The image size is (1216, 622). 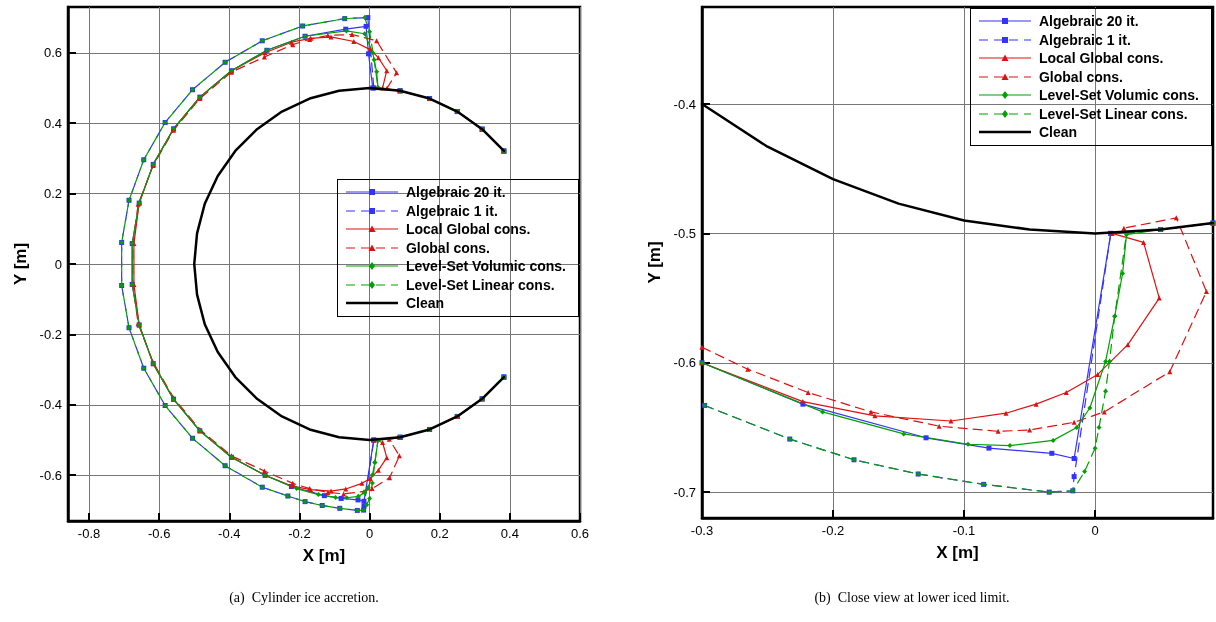 I want to click on y-tick-label: -0.2, so click(x=50, y=334).